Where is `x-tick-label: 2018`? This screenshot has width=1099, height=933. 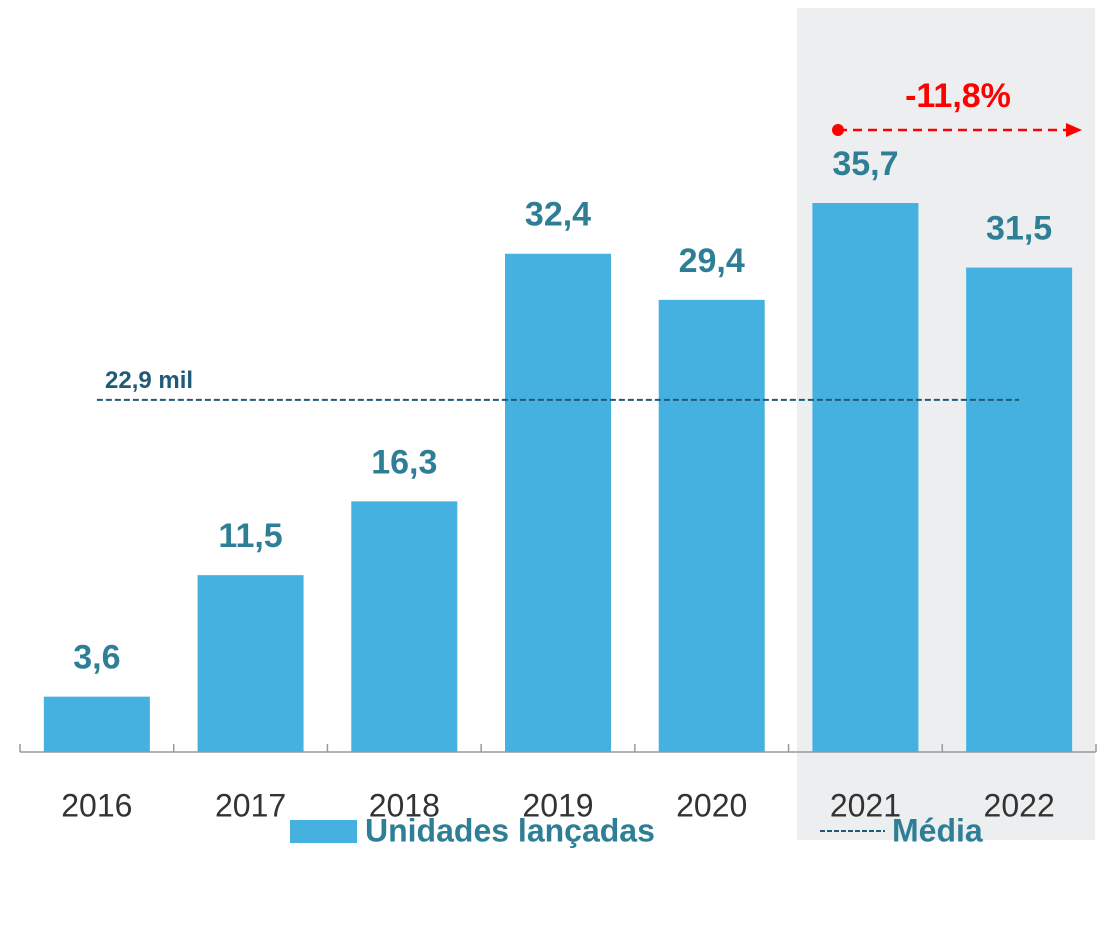
x-tick-label: 2018 is located at coordinates (404, 805).